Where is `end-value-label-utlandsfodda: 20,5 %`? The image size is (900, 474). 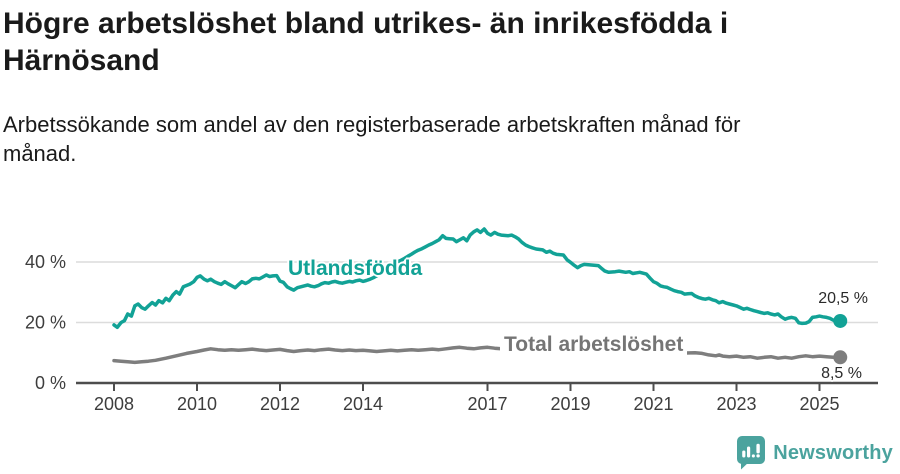
end-value-label-utlandsfodda: 20,5 % is located at coordinates (843, 298).